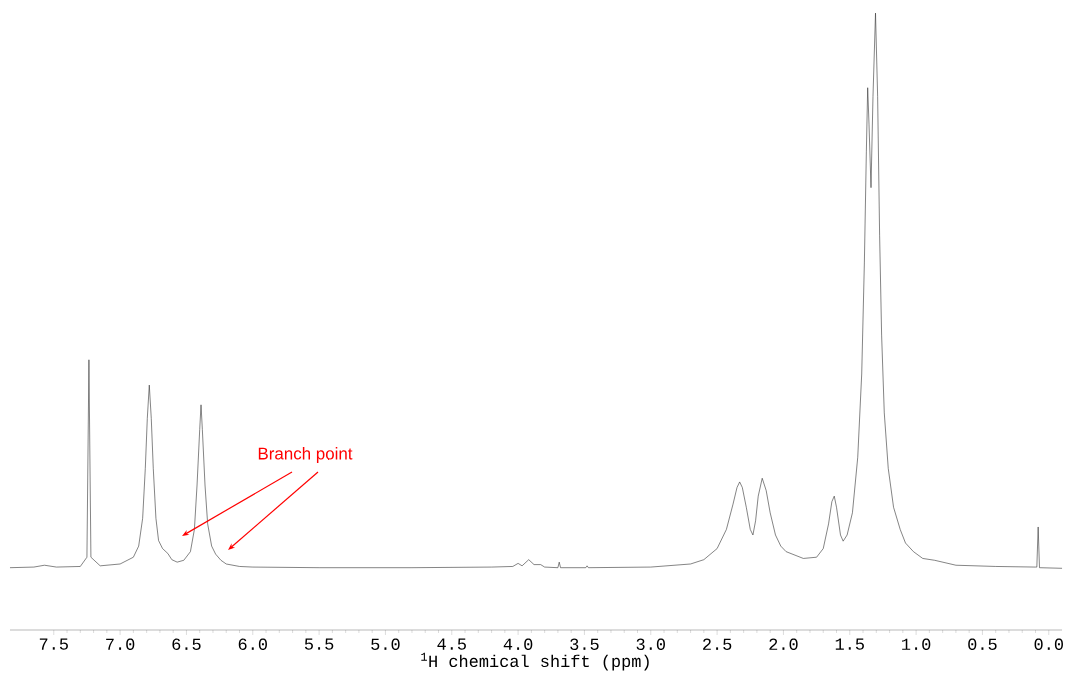 This screenshot has height=694, width=1087. Describe the element at coordinates (319, 644) in the screenshot. I see `x-tick-label: 5.5` at that location.